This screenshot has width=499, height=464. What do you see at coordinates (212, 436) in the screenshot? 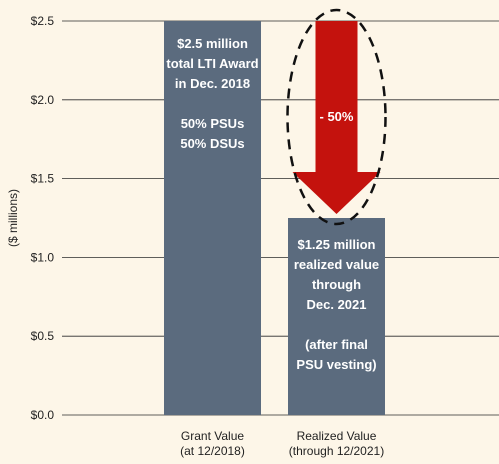
I see `x-category-label: Grant Value` at bounding box center [212, 436].